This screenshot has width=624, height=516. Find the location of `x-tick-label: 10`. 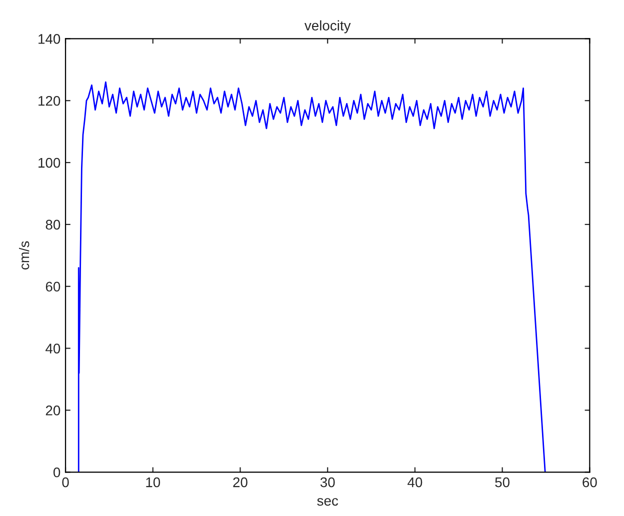

x-tick-label: 10 is located at coordinates (153, 482).